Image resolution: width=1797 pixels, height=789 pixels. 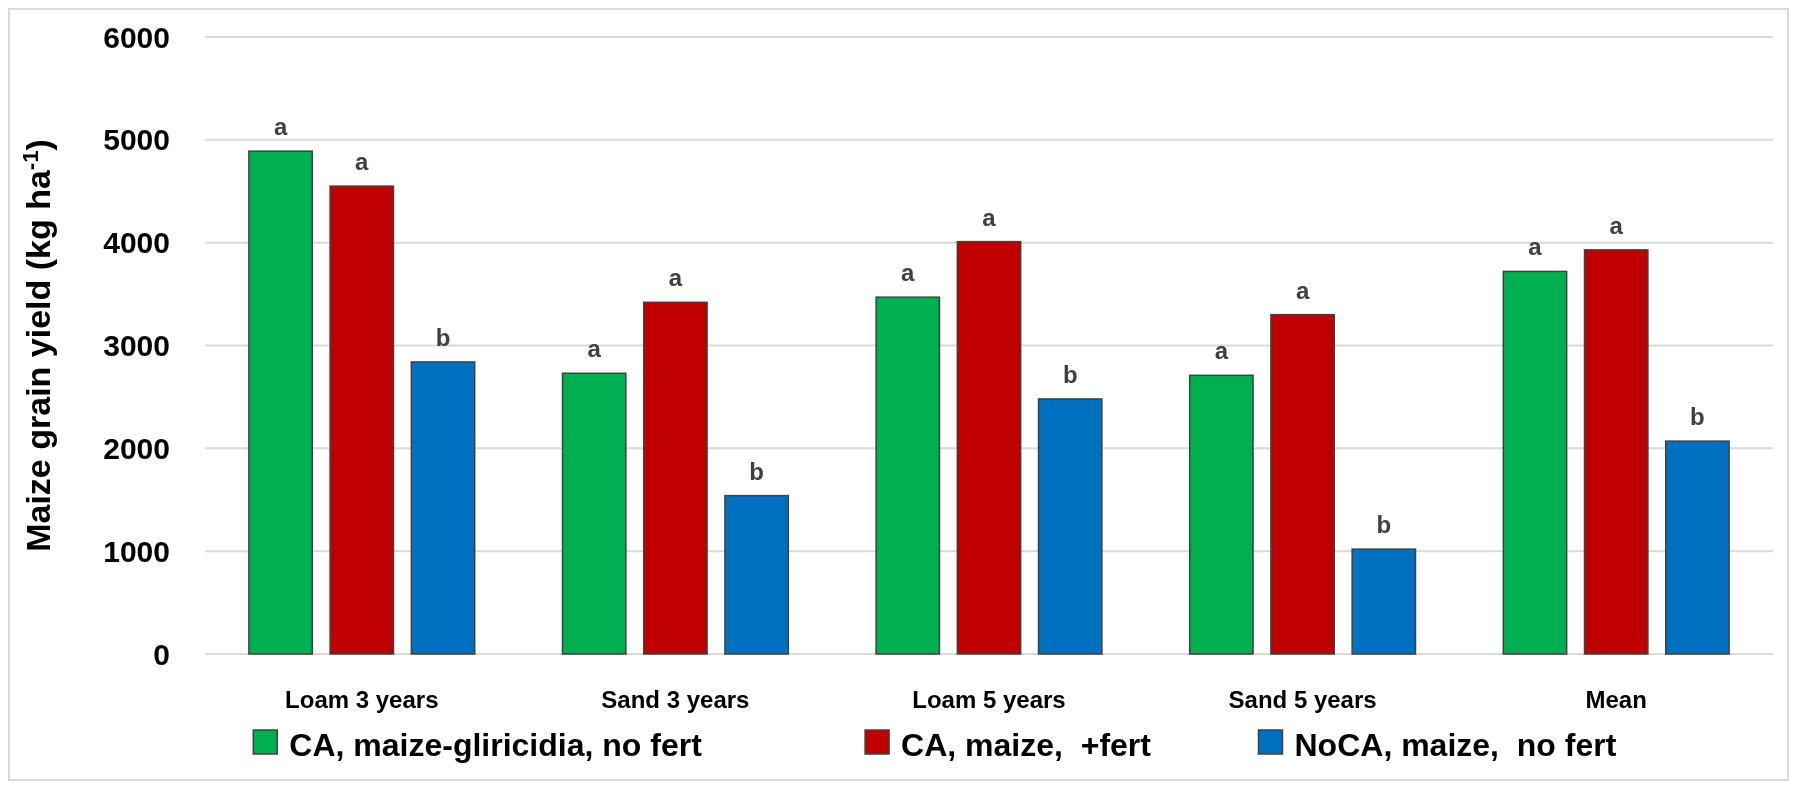 What do you see at coordinates (136, 243) in the screenshot?
I see `y-tick-label: 4000` at bounding box center [136, 243].